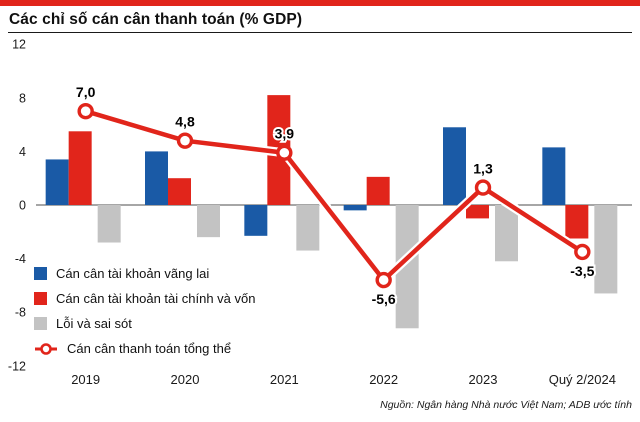 The image size is (640, 422). What do you see at coordinates (109, 224) in the screenshot?
I see `bar-series2-2019` at bounding box center [109, 224].